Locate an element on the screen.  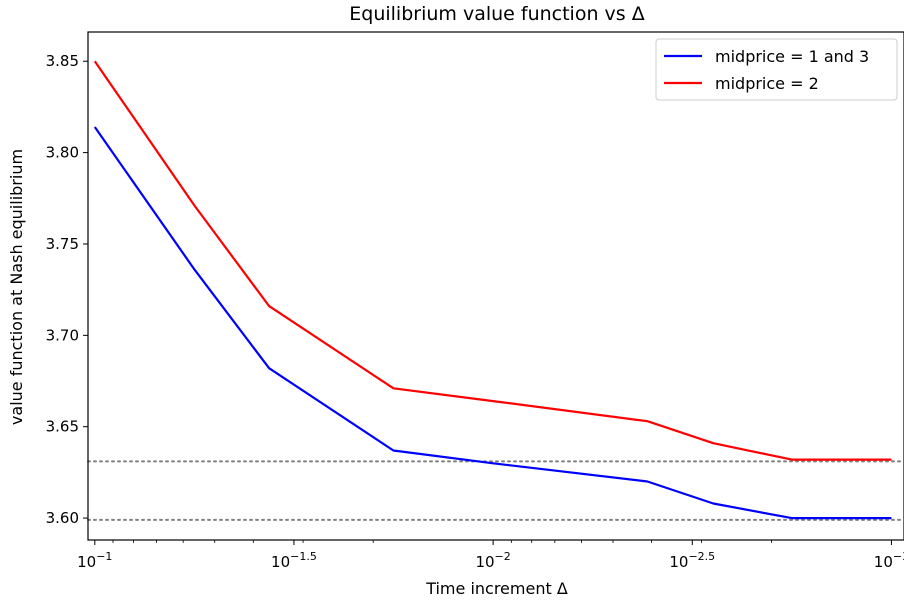
x-tick-label: 10⁻¹ is located at coordinates (94, 560).